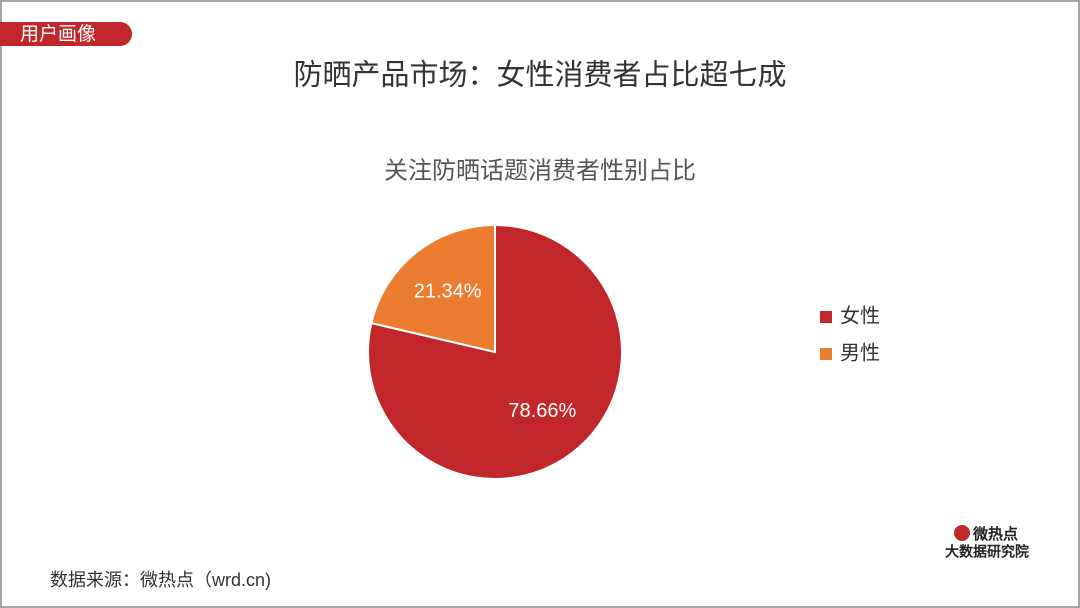 This screenshot has width=1080, height=608. What do you see at coordinates (448, 292) in the screenshot?
I see `data-label: 21.34%` at bounding box center [448, 292].